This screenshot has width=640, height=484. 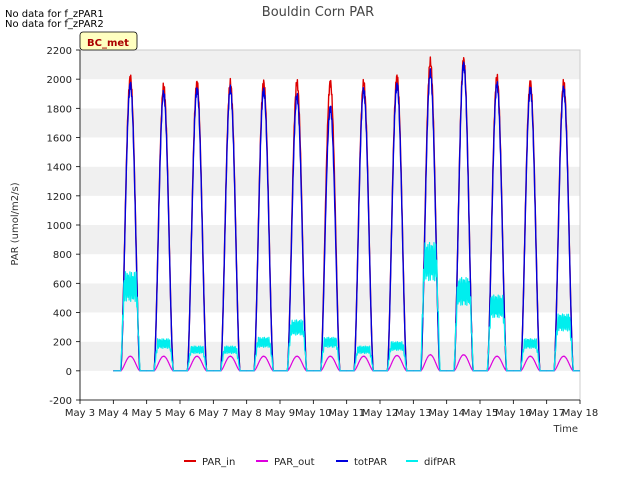 I want to click on y-tick-label: 1800, so click(x=59, y=109).